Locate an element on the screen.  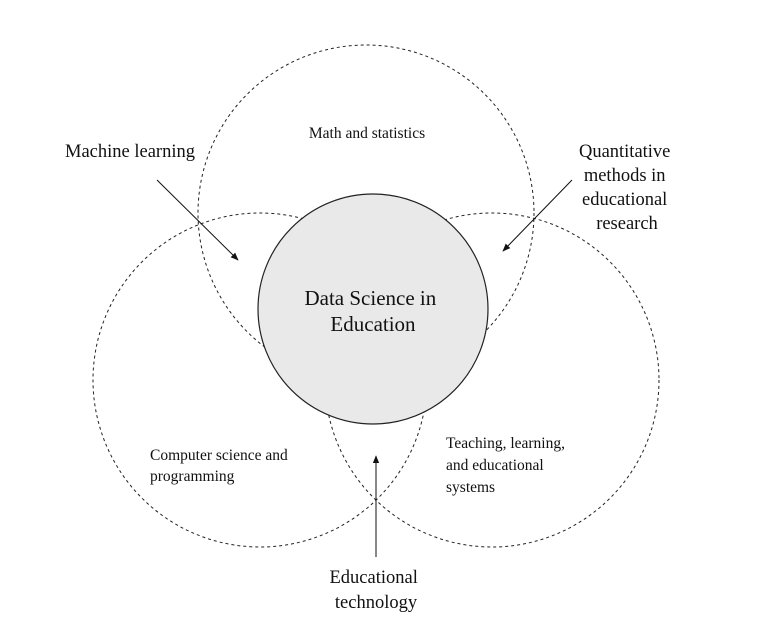
region-label-line: systems is located at coordinates (470, 487).